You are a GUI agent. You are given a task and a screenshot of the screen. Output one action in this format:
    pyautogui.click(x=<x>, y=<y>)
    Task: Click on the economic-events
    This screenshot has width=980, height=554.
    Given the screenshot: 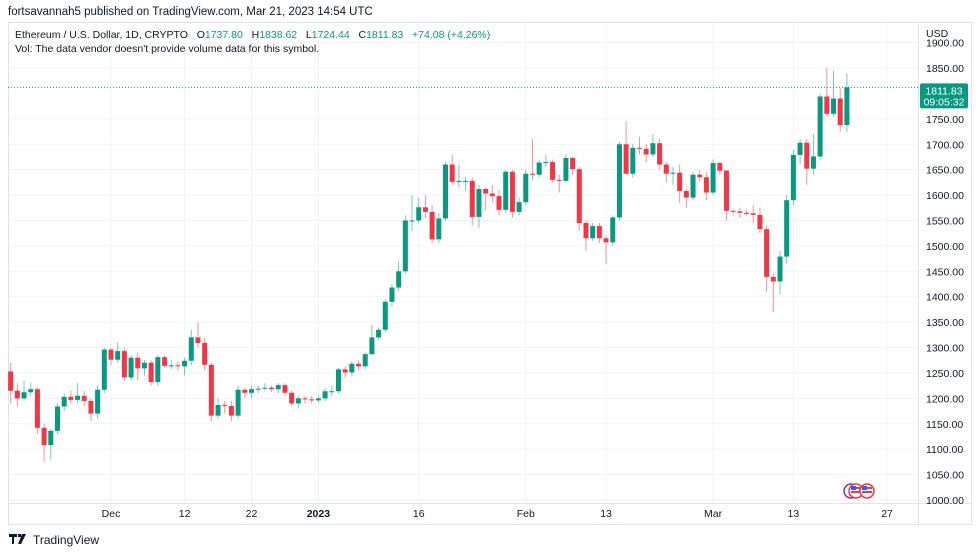 What is the action you would take?
    pyautogui.click(x=859, y=491)
    